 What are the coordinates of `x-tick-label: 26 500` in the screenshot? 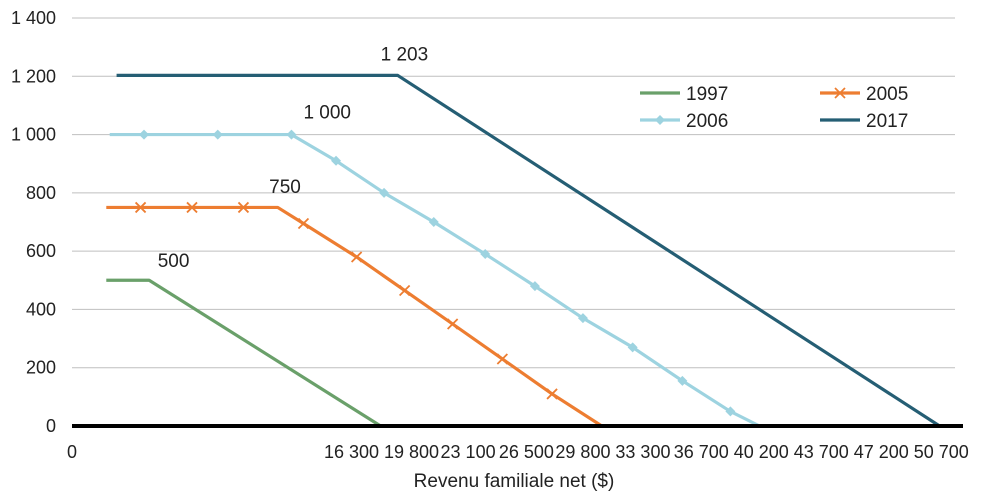 It's located at (526, 452).